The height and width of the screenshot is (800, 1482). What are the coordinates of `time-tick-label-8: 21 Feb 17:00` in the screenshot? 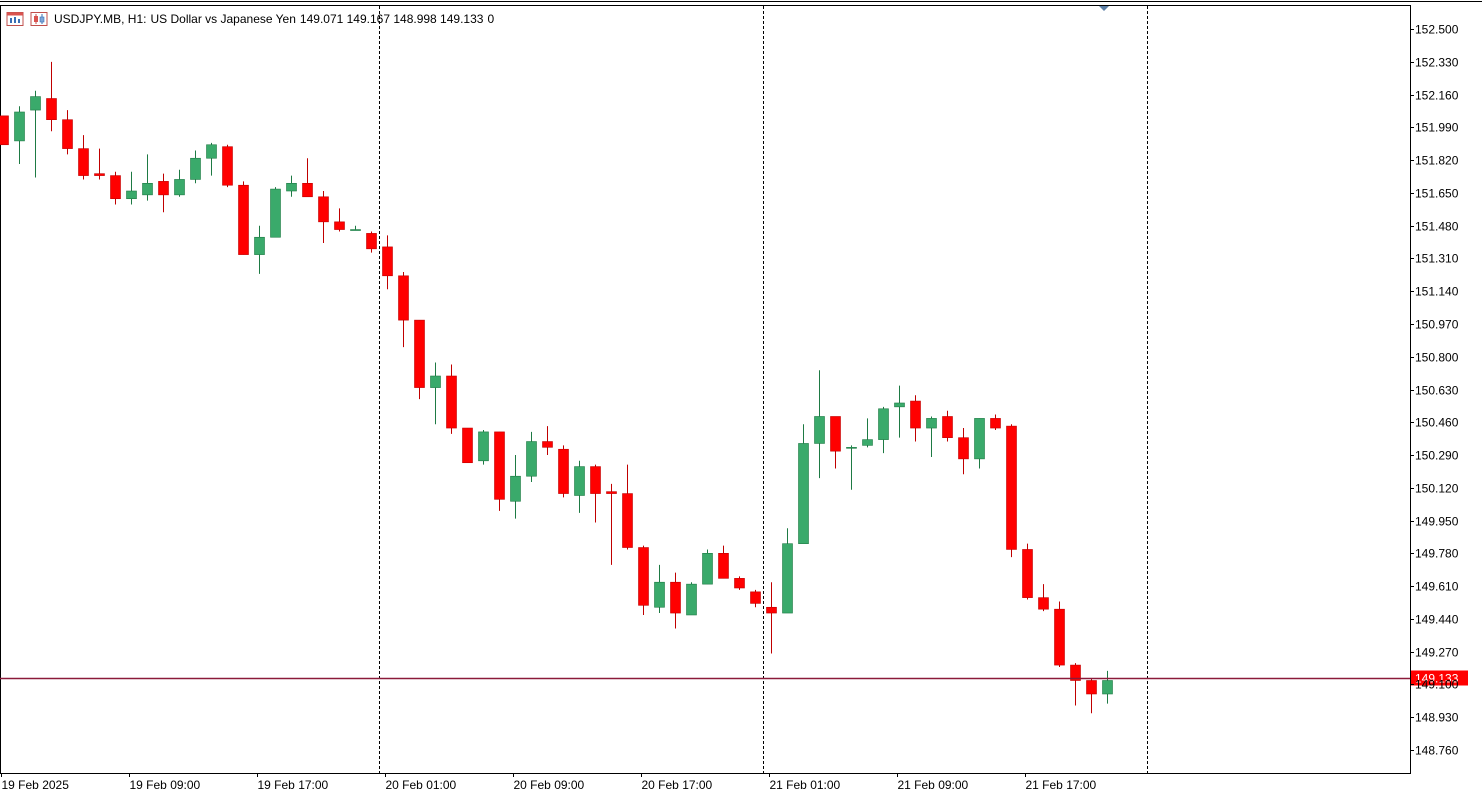 It's located at (1061, 785).